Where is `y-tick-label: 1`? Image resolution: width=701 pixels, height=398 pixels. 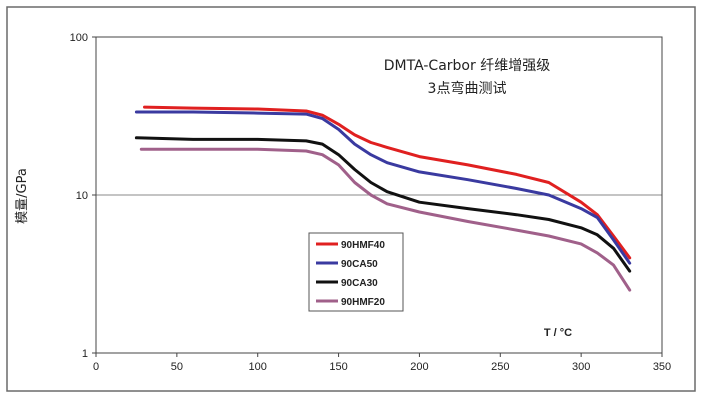
y-tick-label: 1 is located at coordinates (85, 354).